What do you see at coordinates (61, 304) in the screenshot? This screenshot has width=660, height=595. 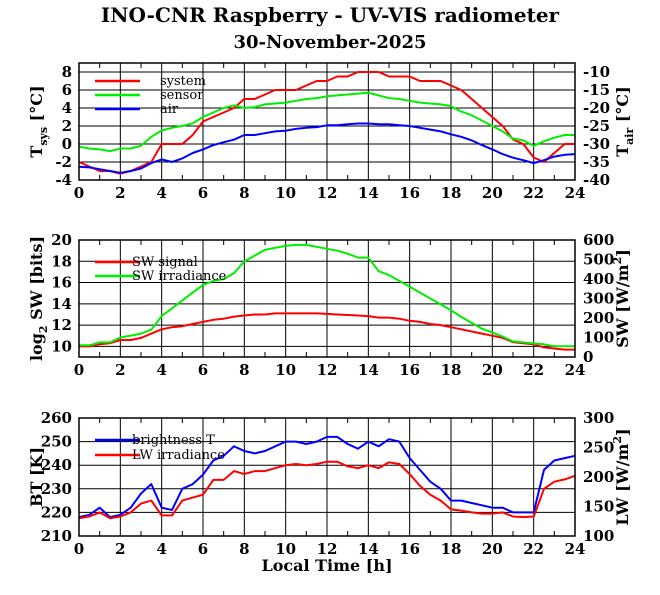 I see `y-left-tick-label: 14` at bounding box center [61, 304].